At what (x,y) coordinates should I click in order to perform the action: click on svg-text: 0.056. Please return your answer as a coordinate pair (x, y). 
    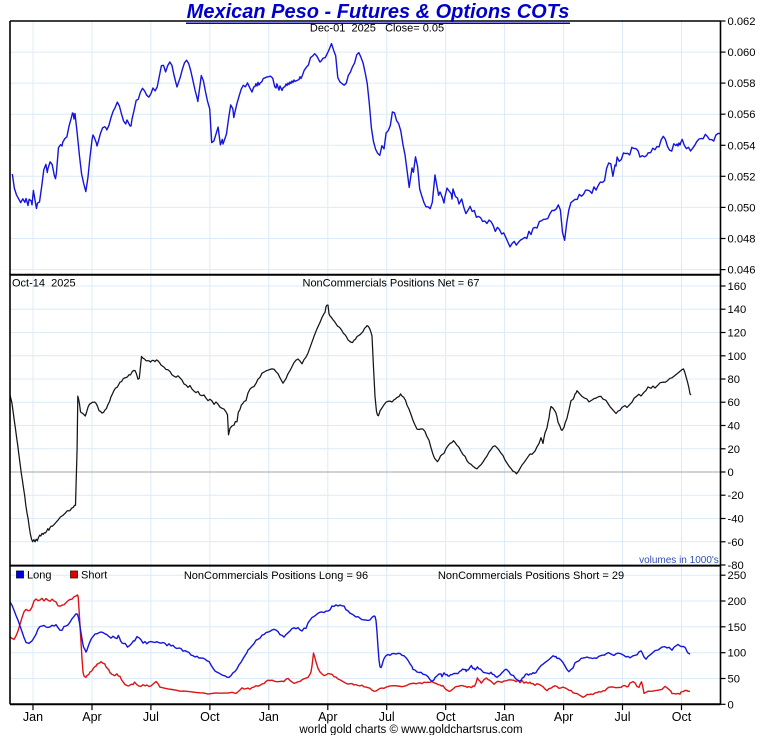
    Looking at the image, I should click on (742, 115).